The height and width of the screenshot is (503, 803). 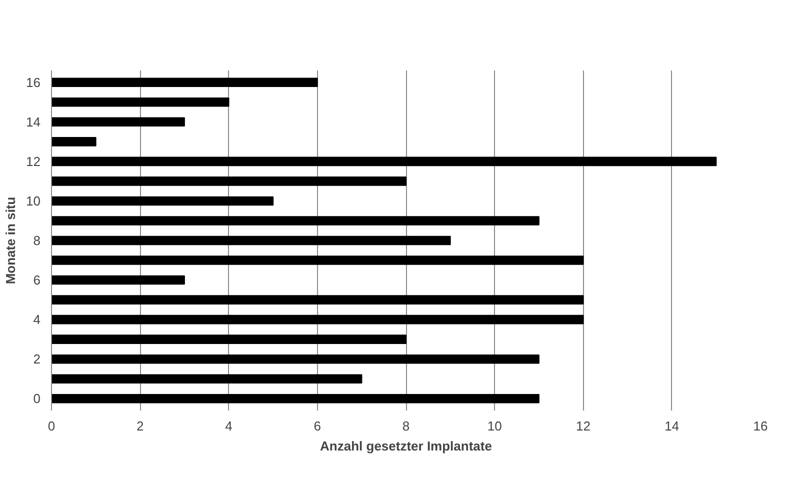 What do you see at coordinates (494, 426) in the screenshot?
I see `x-tick-label: 10` at bounding box center [494, 426].